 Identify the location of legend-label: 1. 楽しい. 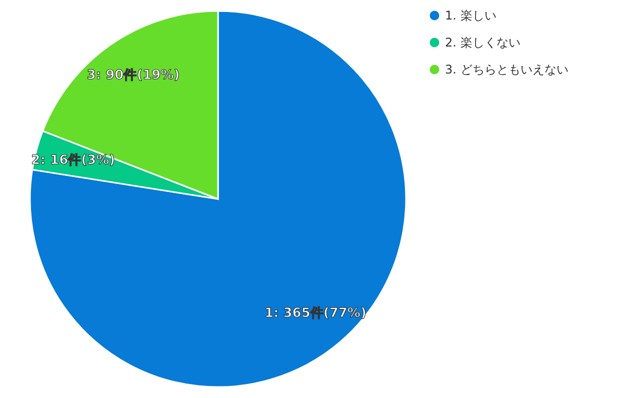
(470, 15).